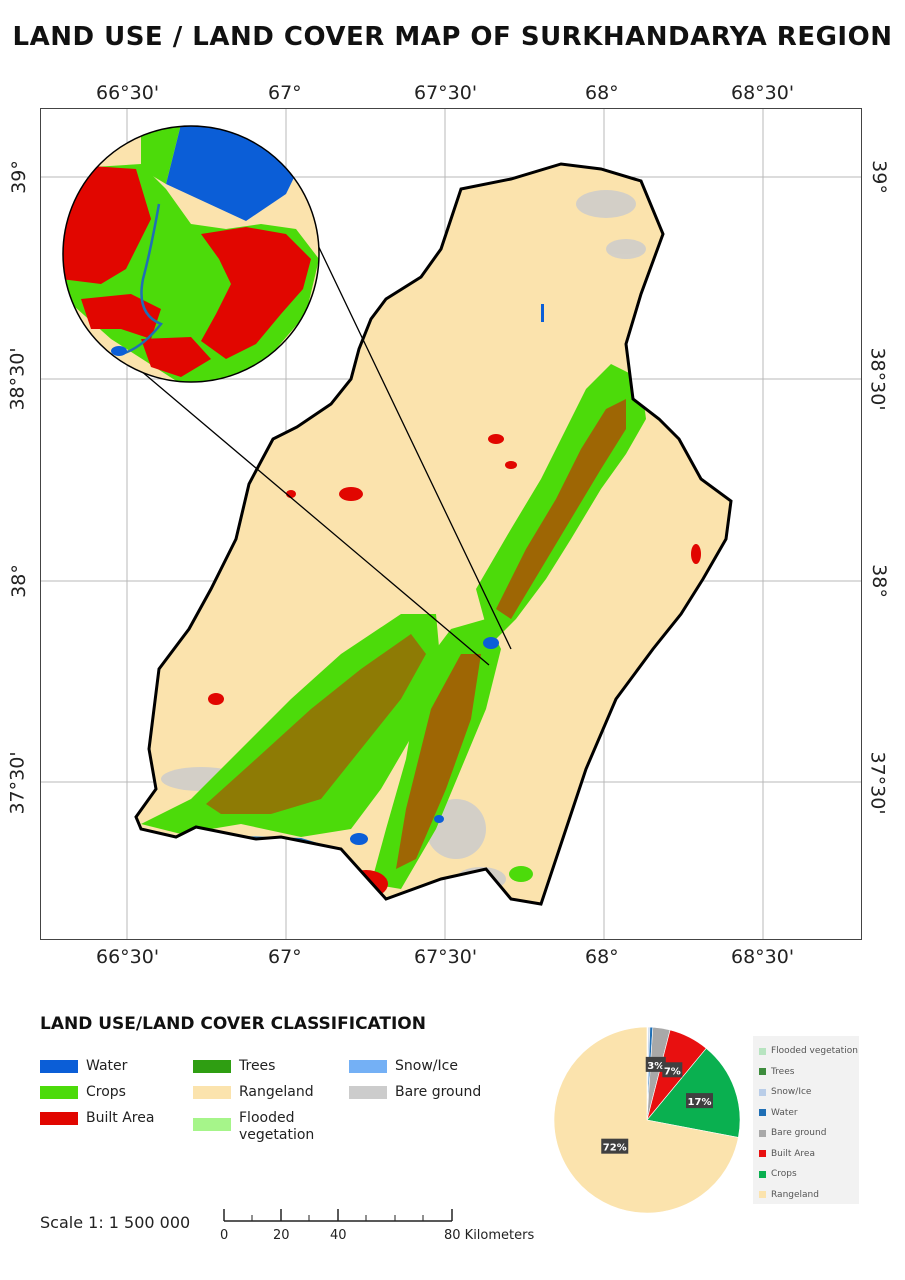  Describe the element at coordinates (277, 1135) in the screenshot. I see `legend-label-flooded-line2: vegetation` at that location.